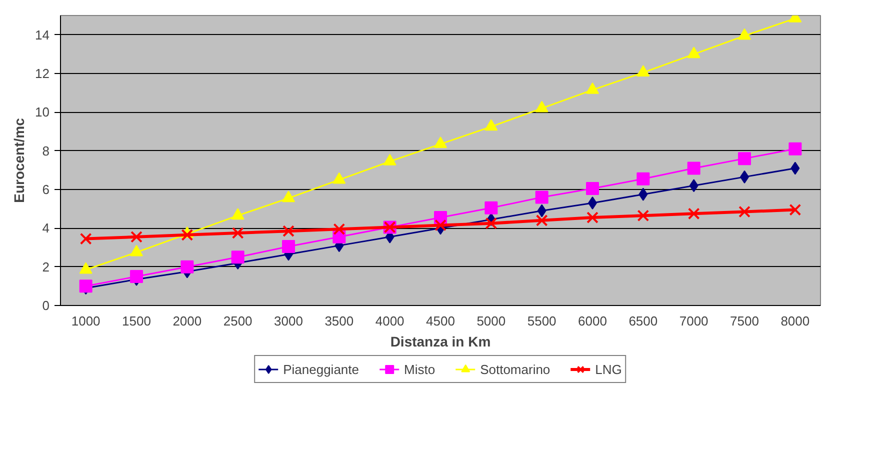 The height and width of the screenshot is (468, 894). What do you see at coordinates (288, 321) in the screenshot?
I see `x-tick-label: 3000` at bounding box center [288, 321].